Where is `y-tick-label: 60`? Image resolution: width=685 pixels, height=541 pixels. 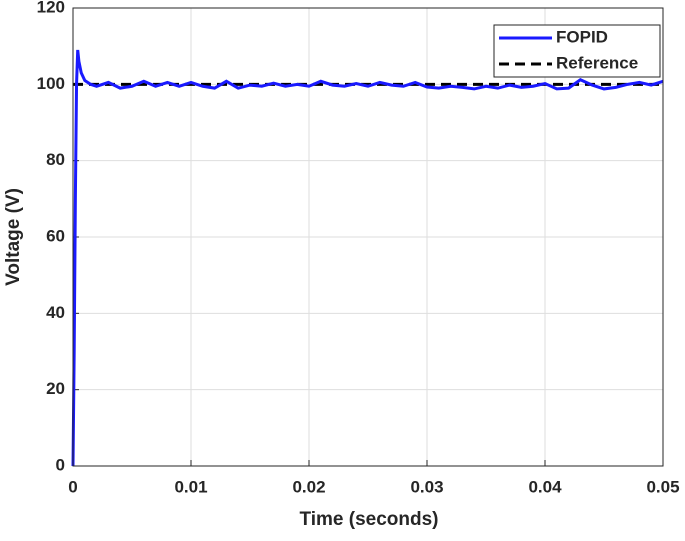 y-tick-label: 60 is located at coordinates (55, 235).